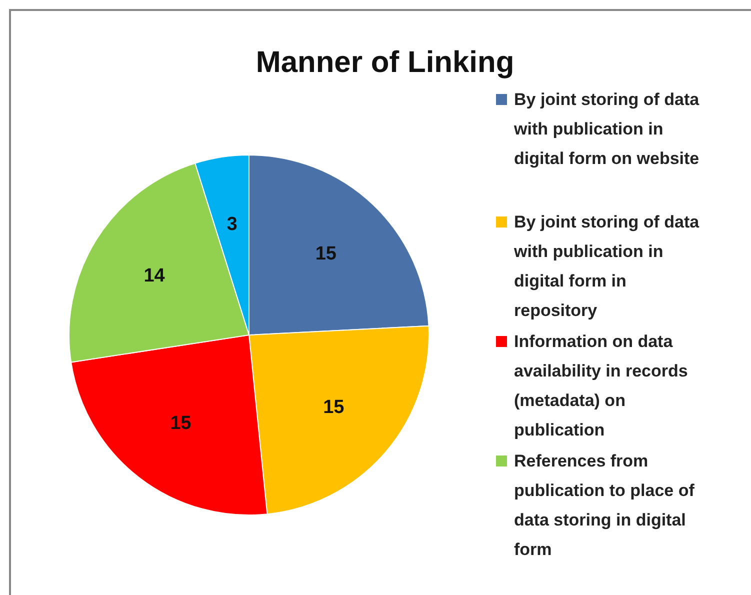 Image resolution: width=751 pixels, height=595 pixels. Describe the element at coordinates (232, 225) in the screenshot. I see `data-label: 3` at that location.